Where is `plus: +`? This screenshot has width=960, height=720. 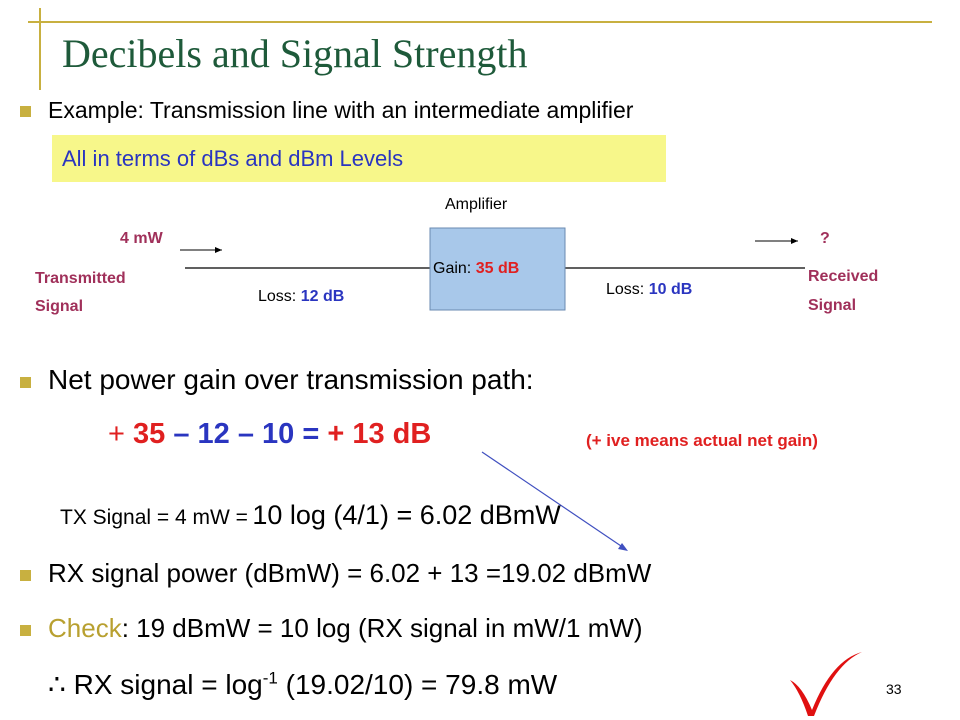 plus: + is located at coordinates (116, 434).